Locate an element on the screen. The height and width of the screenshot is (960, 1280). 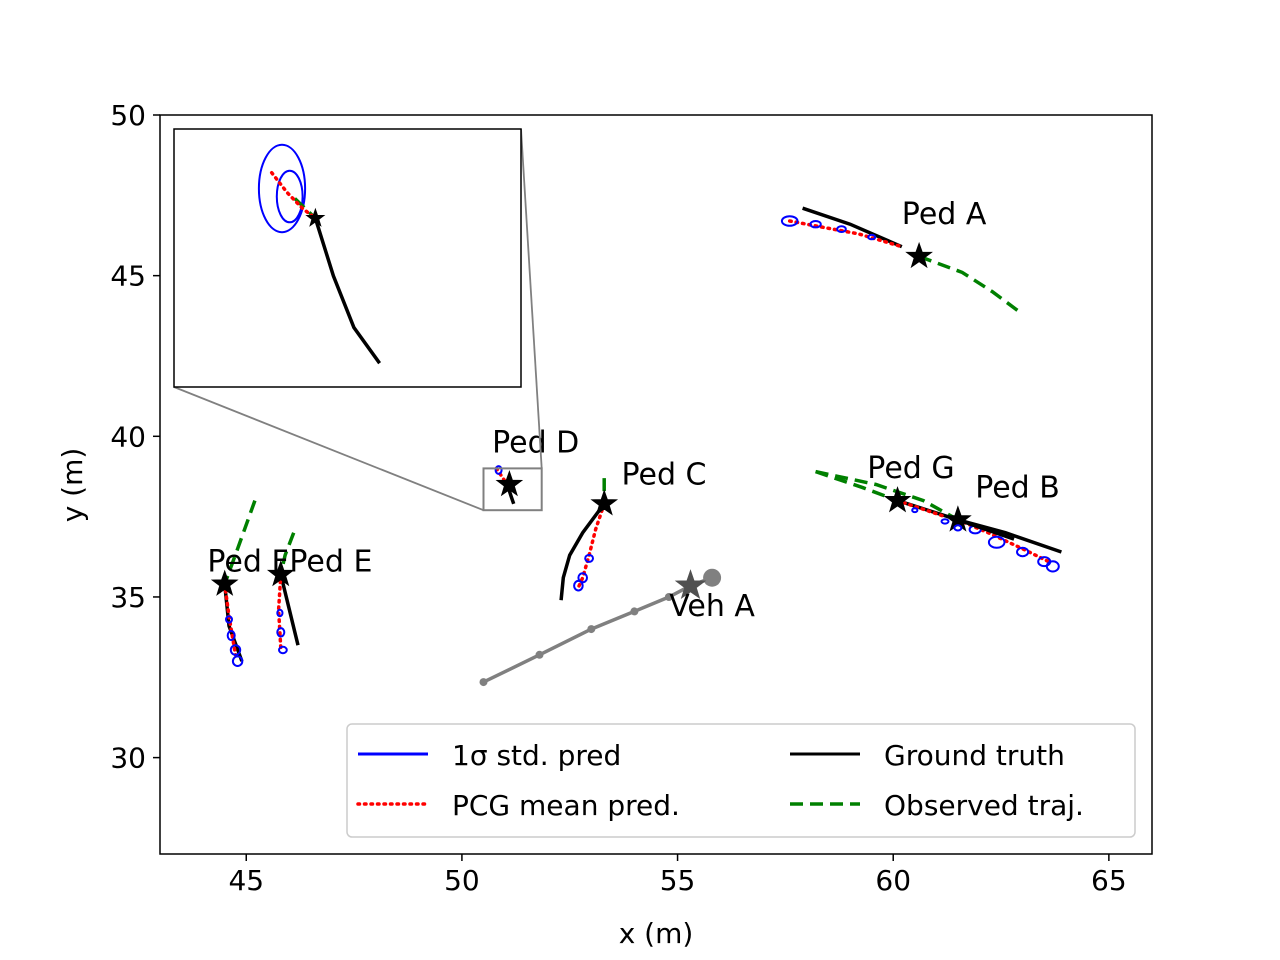
ped-c-star is located at coordinates (604, 502).